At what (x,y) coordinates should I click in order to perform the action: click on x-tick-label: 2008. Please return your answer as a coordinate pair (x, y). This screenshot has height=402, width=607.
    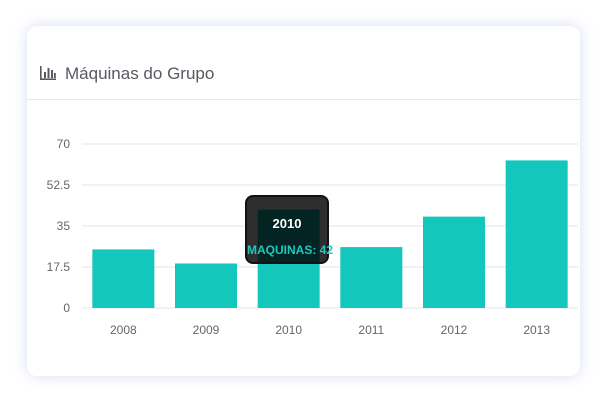
    Looking at the image, I should click on (123, 330).